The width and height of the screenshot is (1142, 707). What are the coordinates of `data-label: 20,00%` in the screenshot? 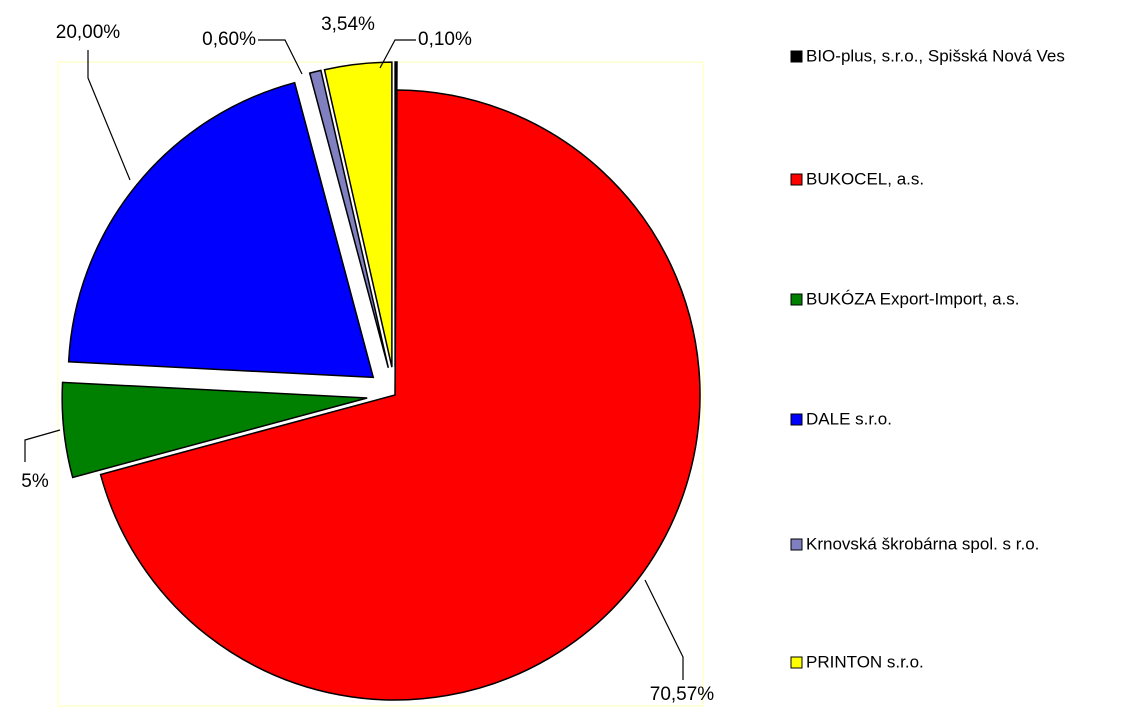 It's located at (88, 32).